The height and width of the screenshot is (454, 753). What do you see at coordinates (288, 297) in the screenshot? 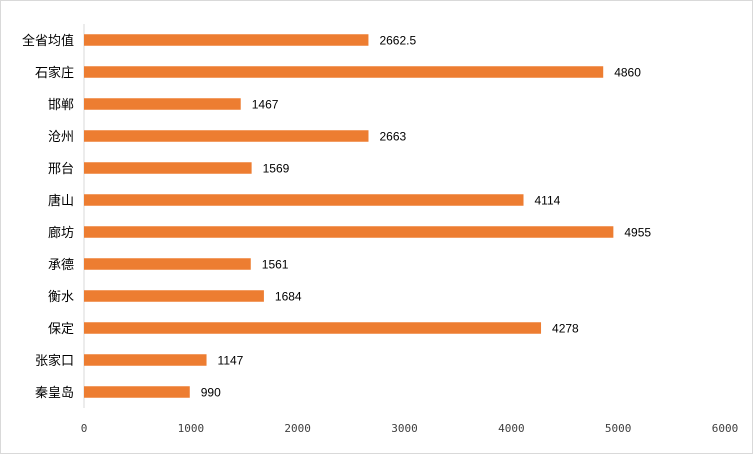
I see `data-label: 1684` at bounding box center [288, 297].